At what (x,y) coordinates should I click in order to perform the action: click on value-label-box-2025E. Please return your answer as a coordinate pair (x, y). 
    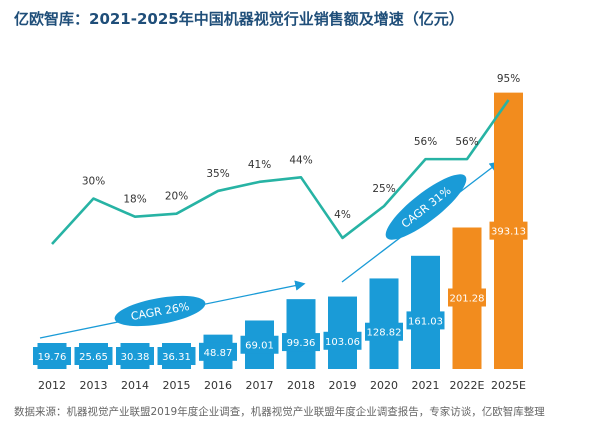
    Looking at the image, I should click on (508, 230).